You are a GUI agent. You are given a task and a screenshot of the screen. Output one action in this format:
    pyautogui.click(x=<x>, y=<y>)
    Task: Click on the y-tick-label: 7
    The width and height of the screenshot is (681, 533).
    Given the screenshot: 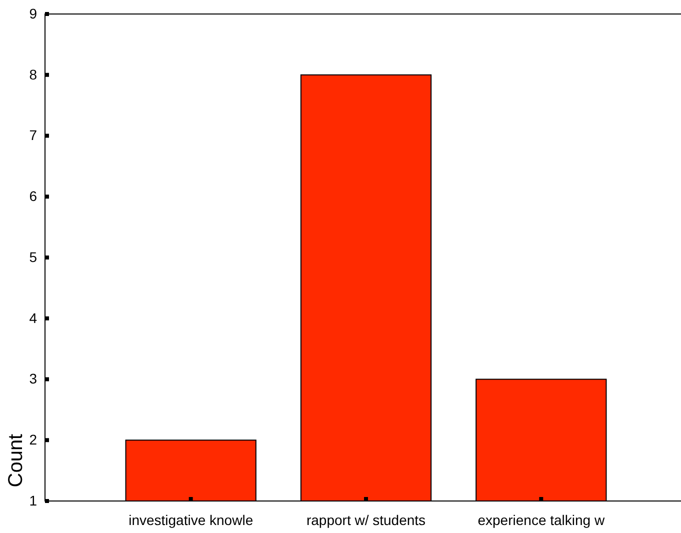 What is the action you would take?
    pyautogui.click(x=33, y=135)
    